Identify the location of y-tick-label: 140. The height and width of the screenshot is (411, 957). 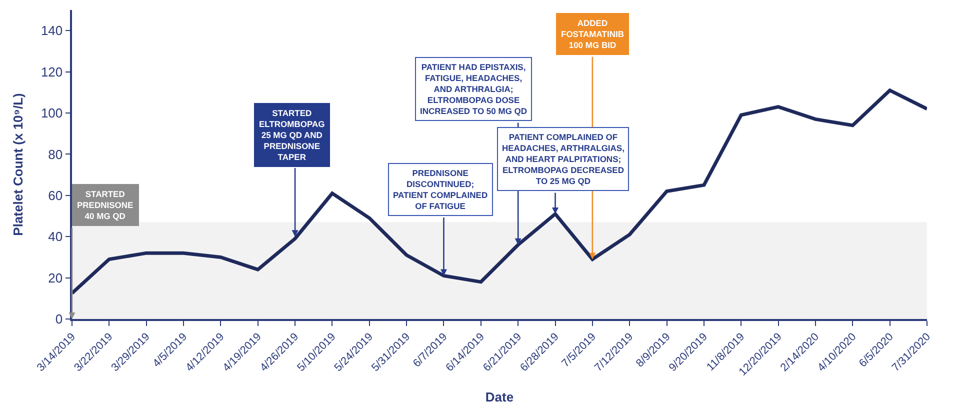
(51, 30).